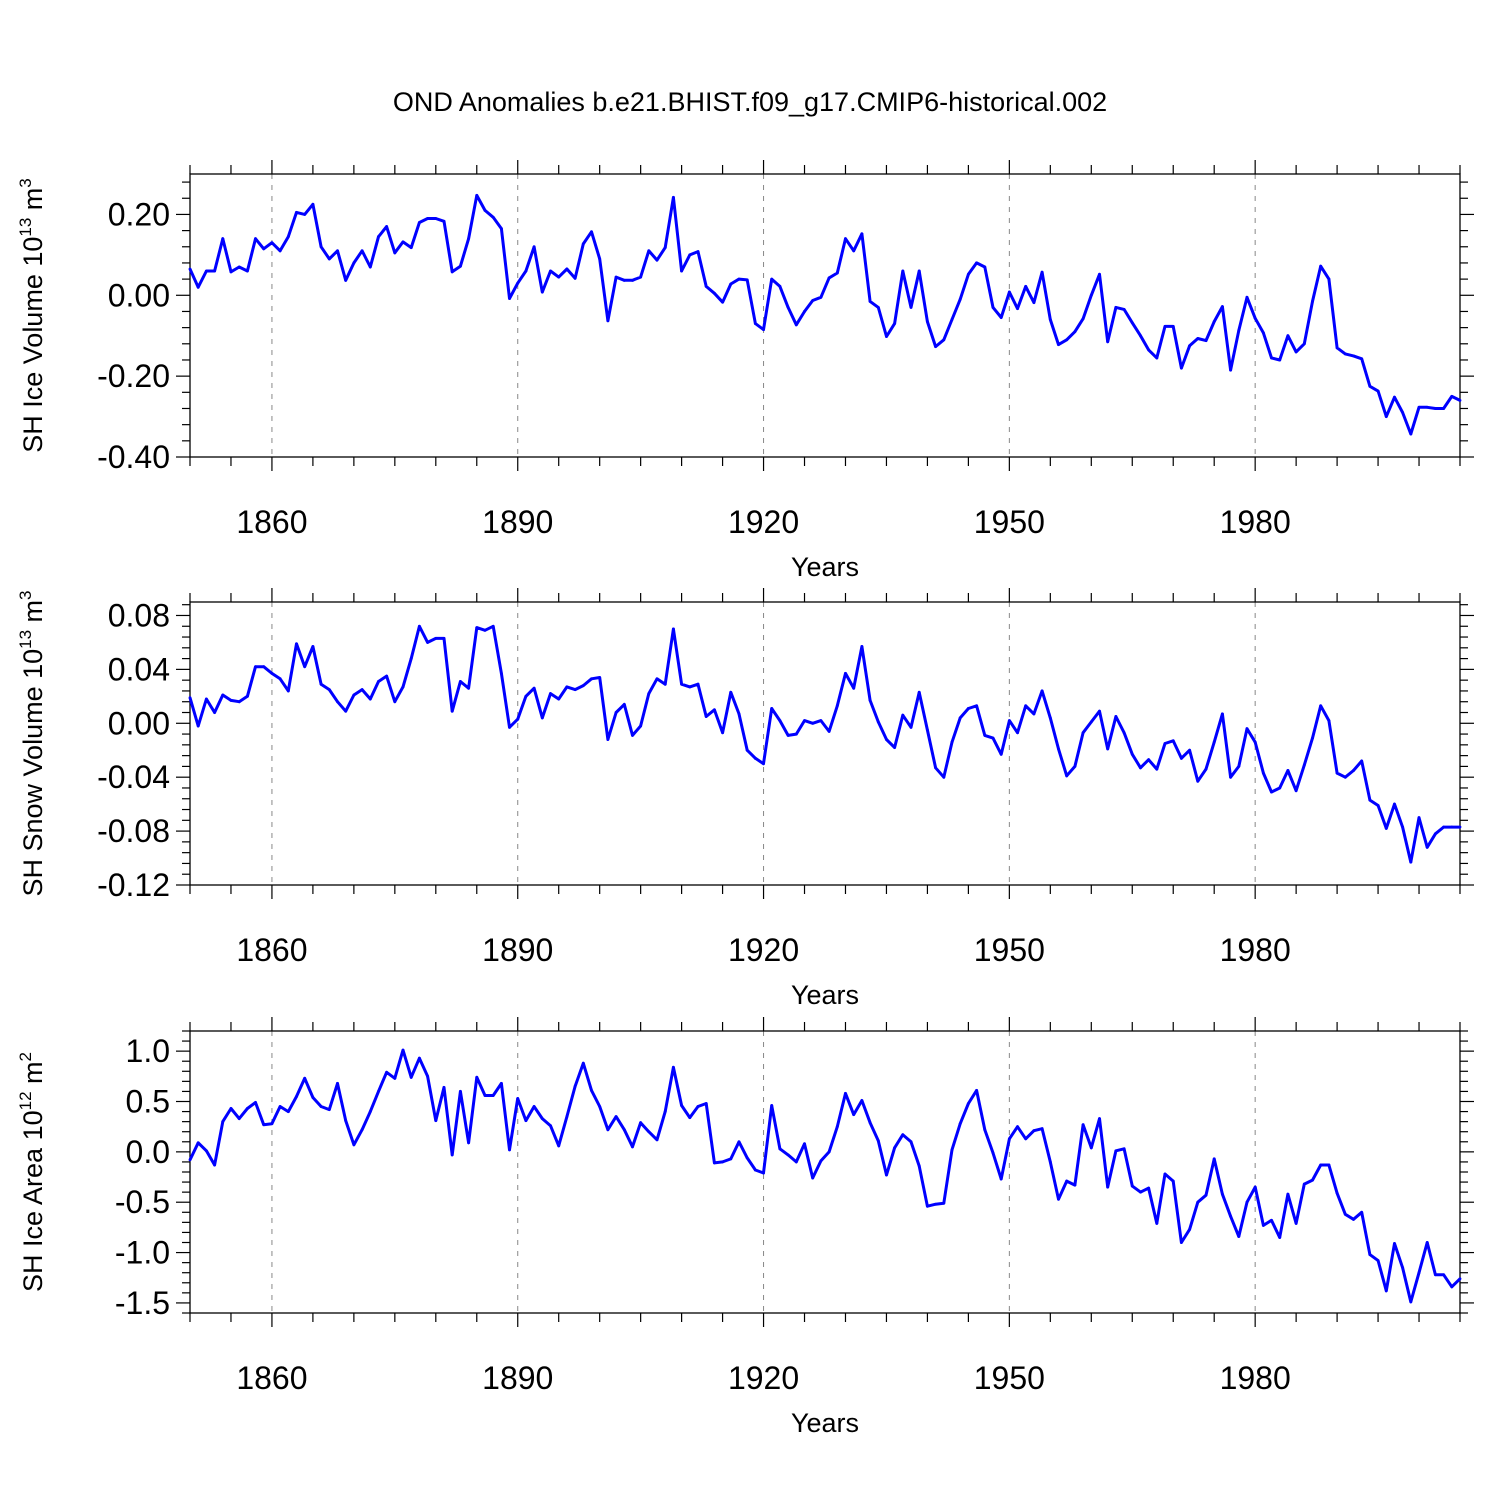  What do you see at coordinates (148, 1152) in the screenshot?
I see `y-tick-label: 0.0` at bounding box center [148, 1152].